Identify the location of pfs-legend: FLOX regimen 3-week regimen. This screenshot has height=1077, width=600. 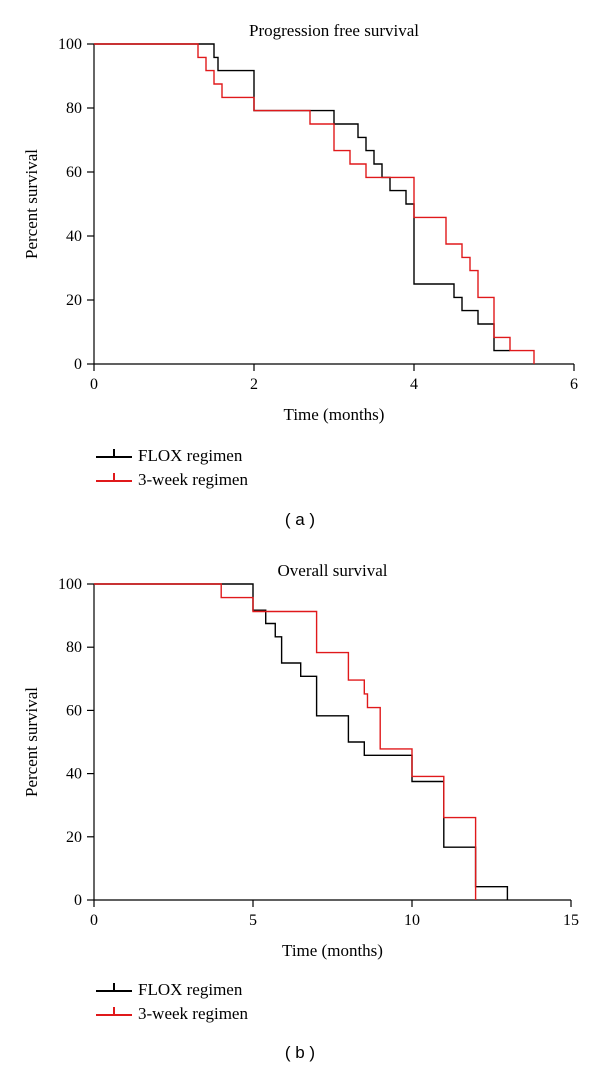
(172, 468).